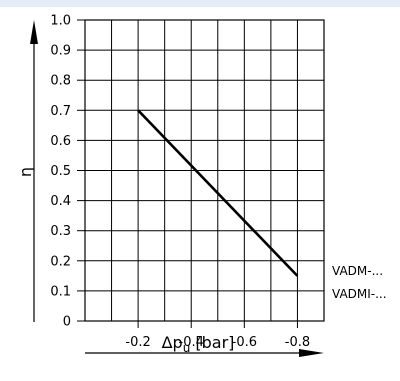 Image resolution: width=400 pixels, height=381 pixels. What do you see at coordinates (60, 21) in the screenshot?
I see `y-tick-label: 1.0` at bounding box center [60, 21].